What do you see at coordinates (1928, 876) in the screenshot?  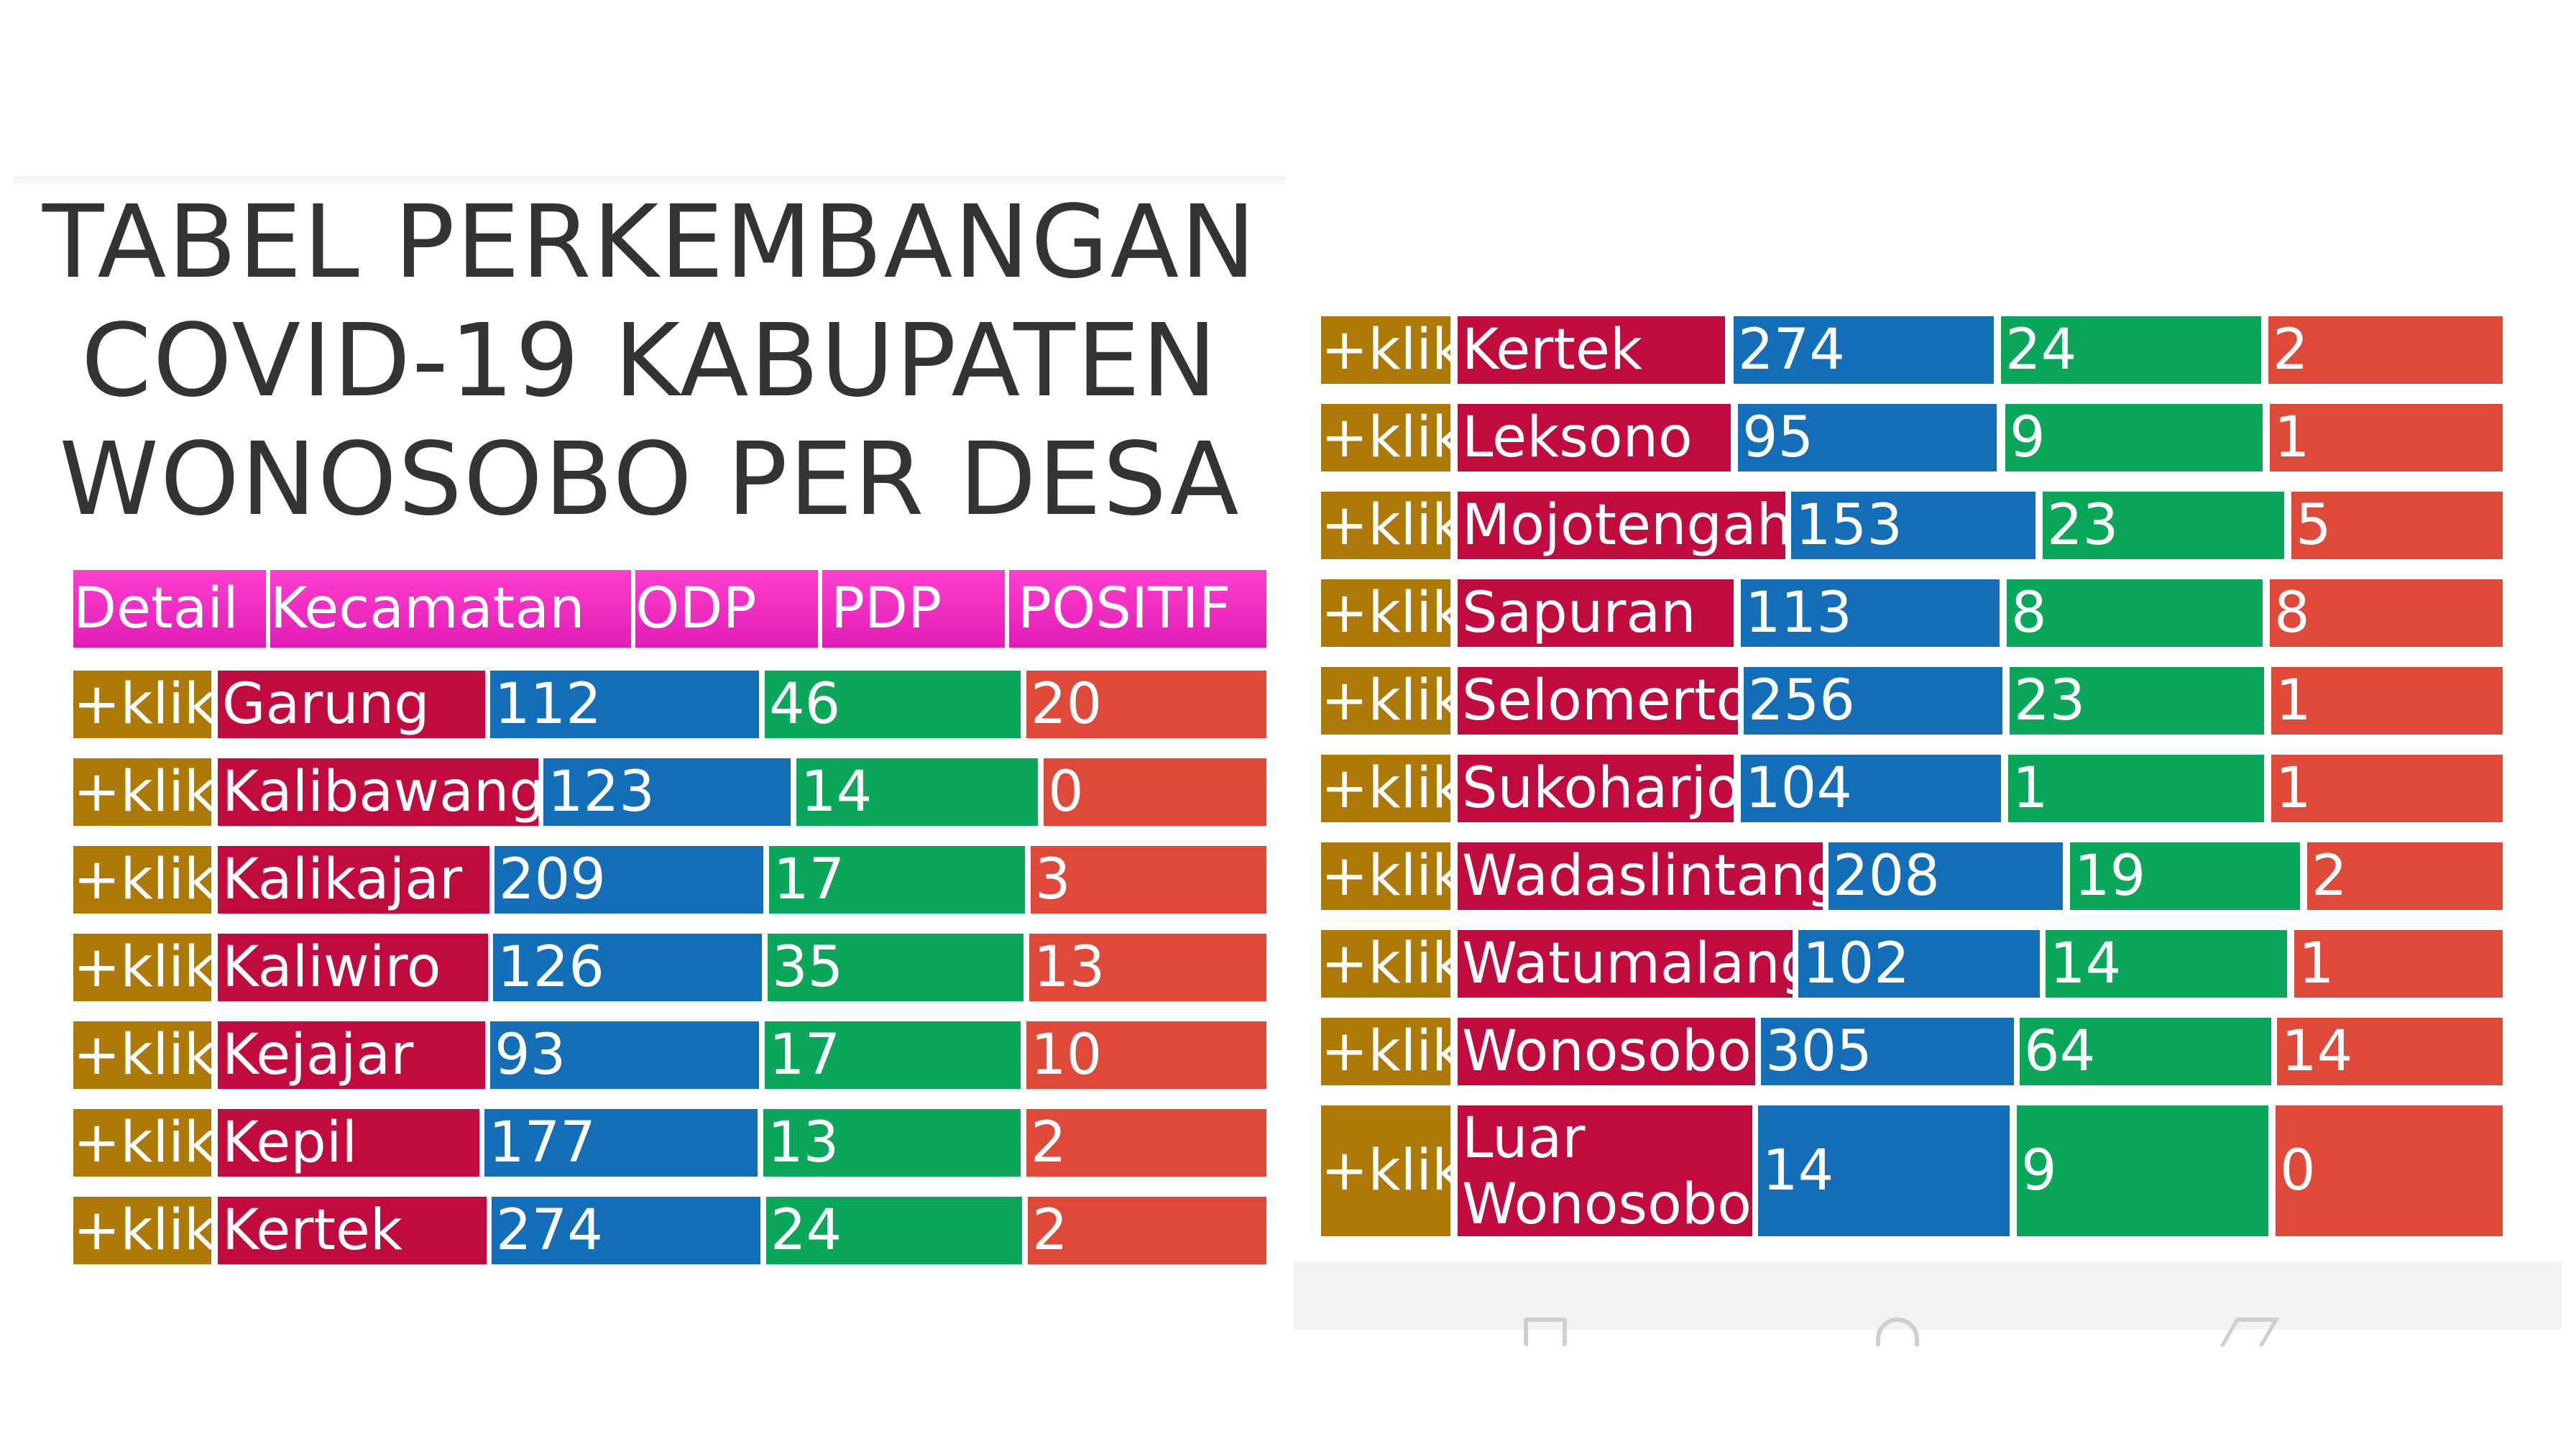 I see `table-row: +klik Wadaslintang 208 19 2` at bounding box center [1928, 876].